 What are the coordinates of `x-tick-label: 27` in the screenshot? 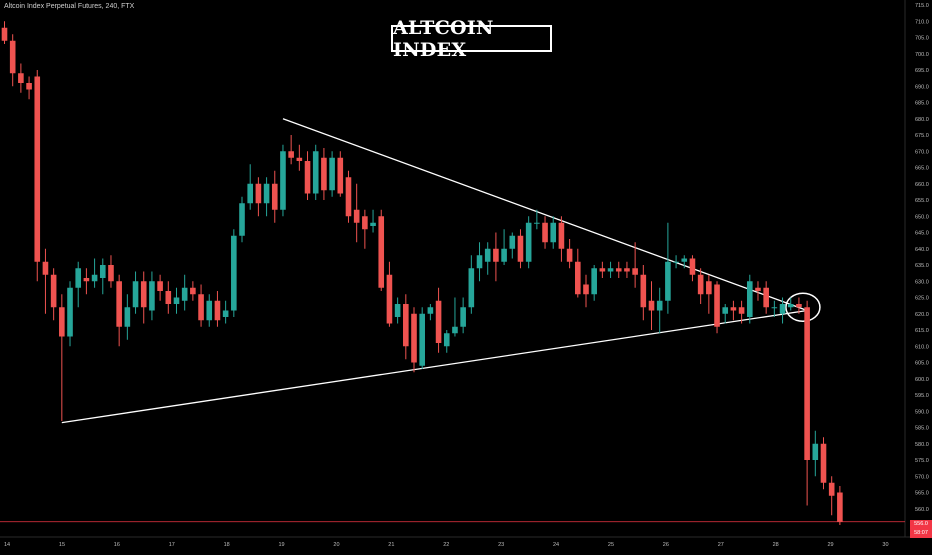 It's located at (721, 545).